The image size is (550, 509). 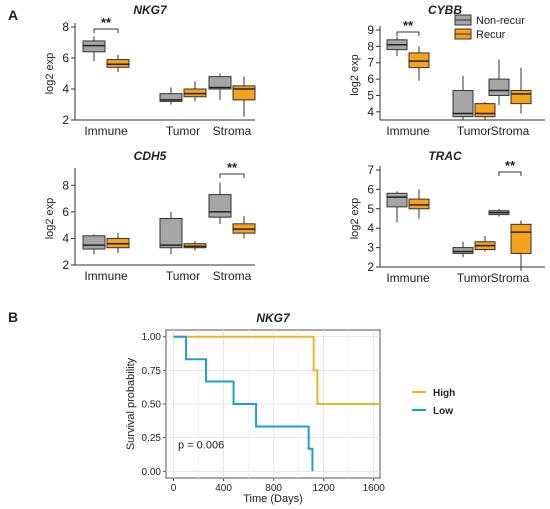 I want to click on km-curve-low, so click(x=243, y=403).